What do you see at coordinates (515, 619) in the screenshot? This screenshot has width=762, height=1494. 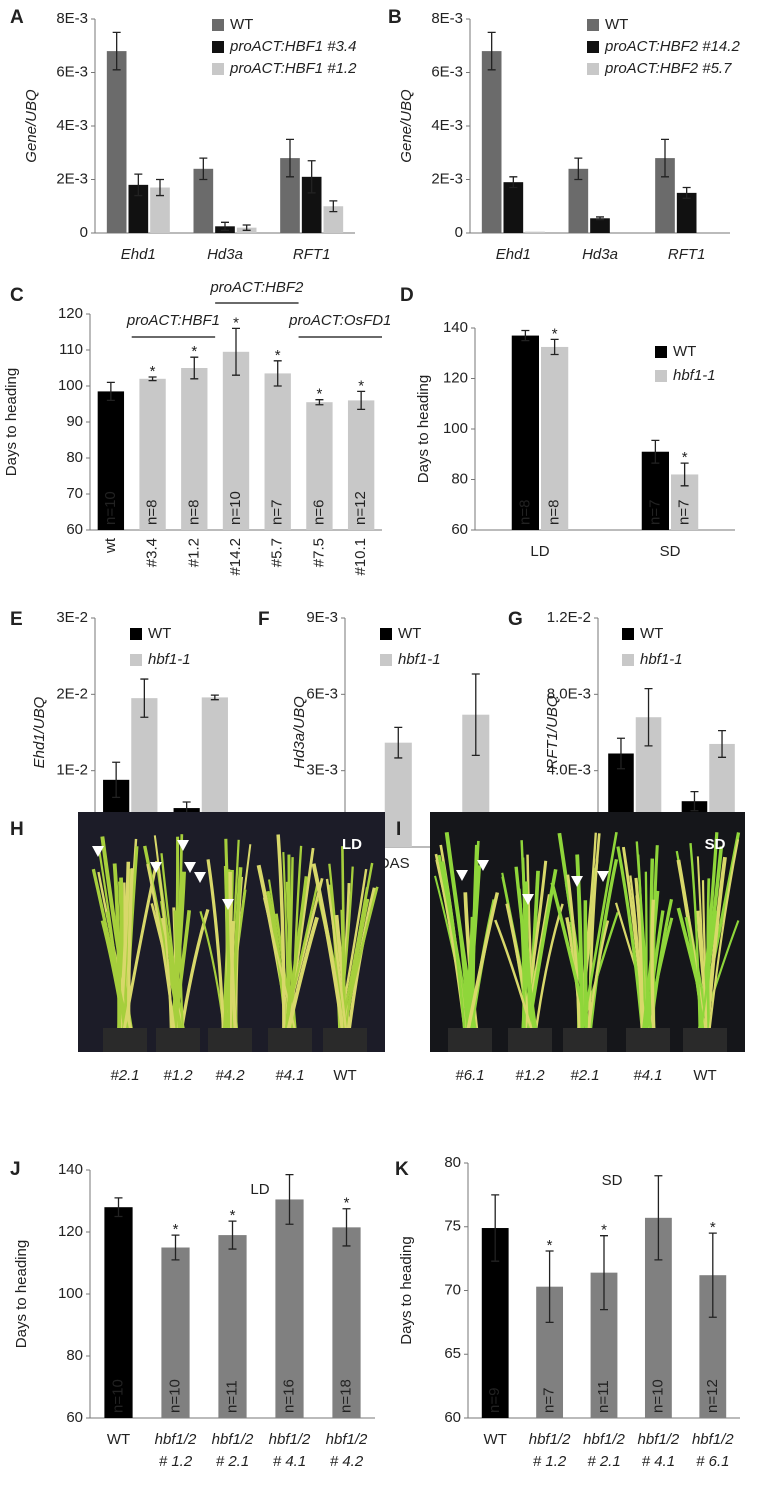 I see `panel-letter: G` at bounding box center [515, 619].